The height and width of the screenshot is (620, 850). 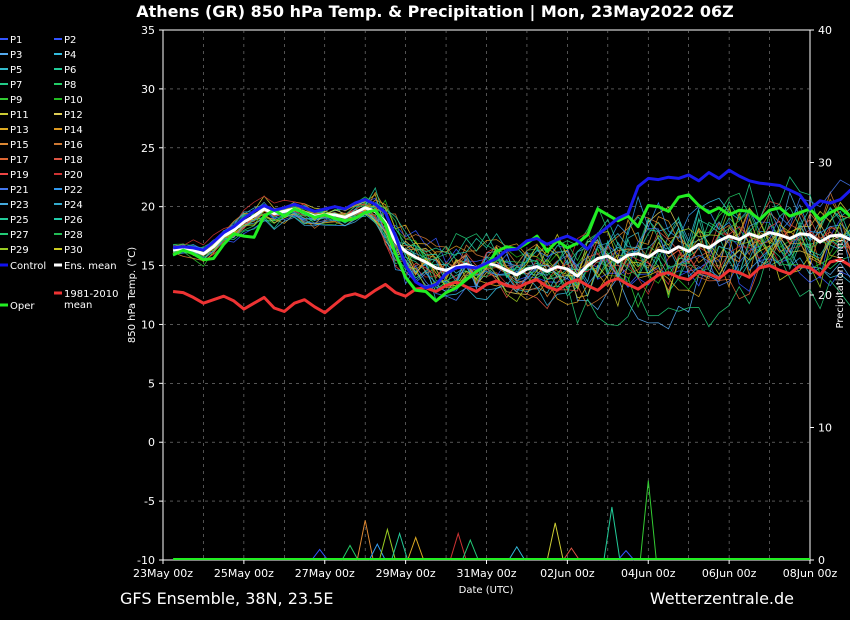 What do you see at coordinates (511, 286) in the screenshot?
I see `series-1981-2010-mean` at bounding box center [511, 286].